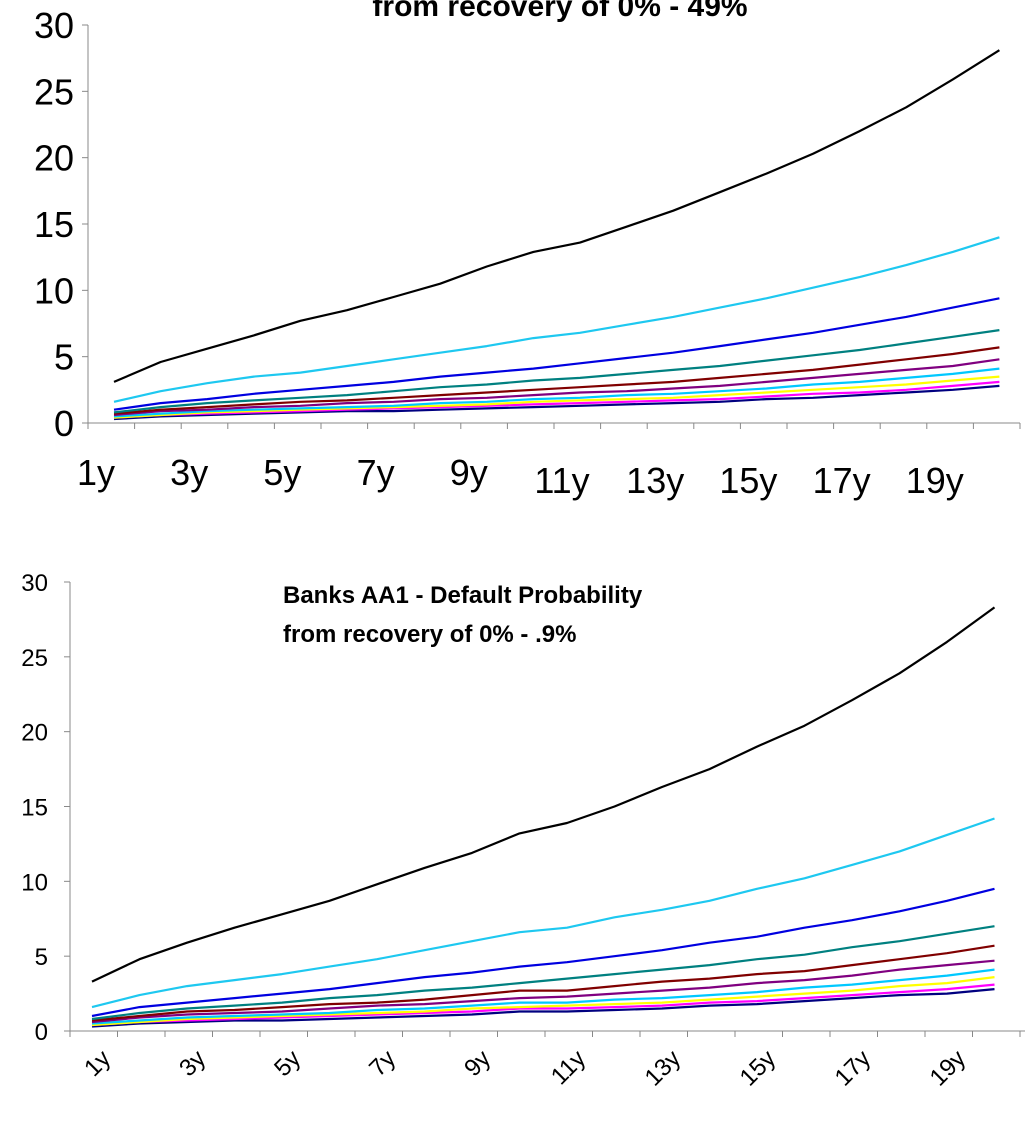 The image size is (1029, 1122). What do you see at coordinates (429, 634) in the screenshot?
I see `chart-title-line: from recovery of 0% - .9%` at bounding box center [429, 634].